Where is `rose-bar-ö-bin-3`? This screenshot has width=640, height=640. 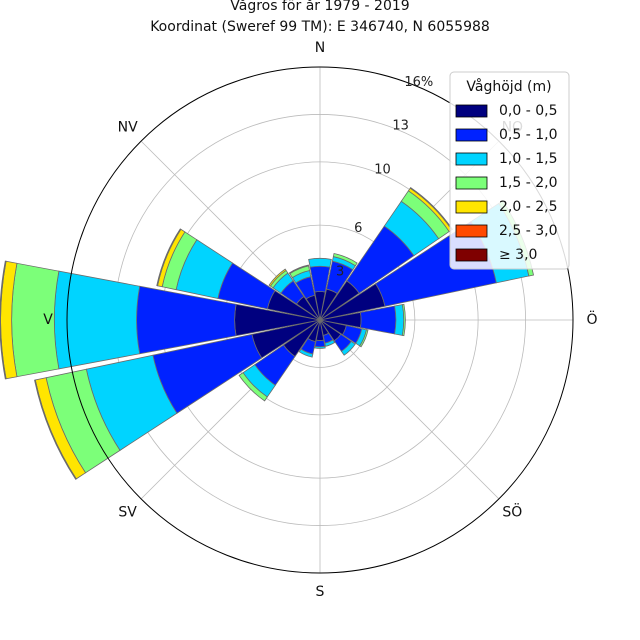
rose-bar-ö-bin-3 is located at coordinates (403, 320).